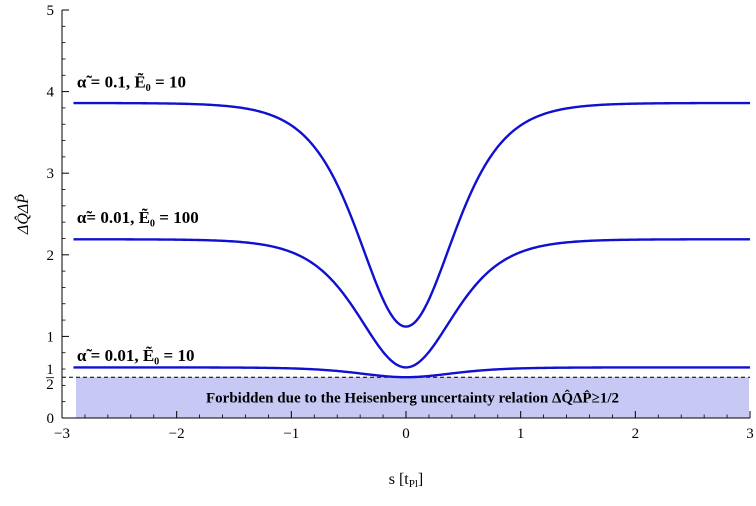 Image resolution: width=756 pixels, height=506 pixels. I want to click on x-tick-label: 1, so click(521, 434).